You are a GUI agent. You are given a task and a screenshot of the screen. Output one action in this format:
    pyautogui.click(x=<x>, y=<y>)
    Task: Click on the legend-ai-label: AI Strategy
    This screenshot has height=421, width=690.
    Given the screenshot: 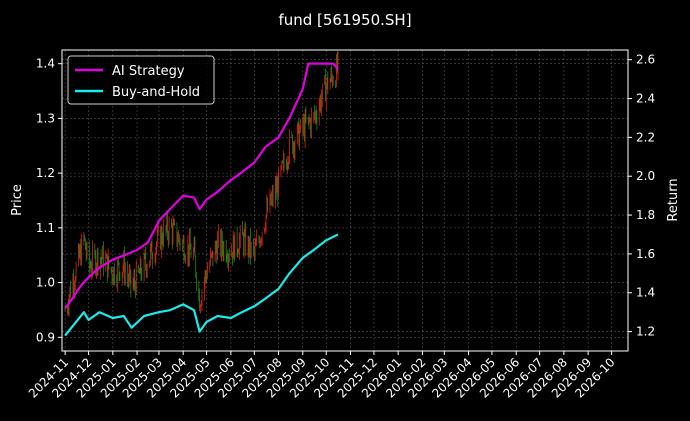 What is the action you would take?
    pyautogui.click(x=148, y=71)
    